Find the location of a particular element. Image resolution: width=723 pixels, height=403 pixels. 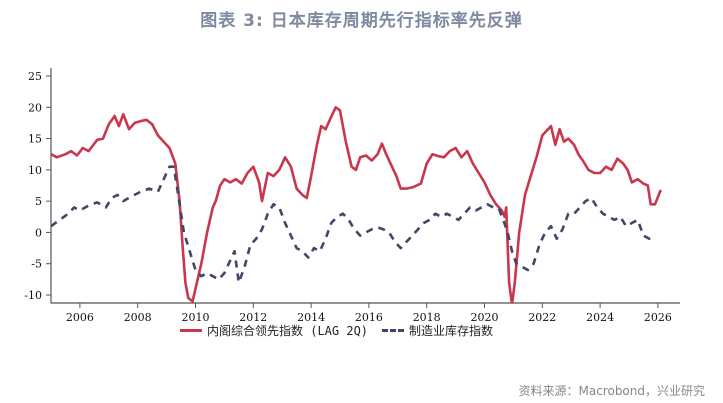

chart-title: 图表 3: 日本库存周期先行指标率先反弹 is located at coordinates (361, 21).